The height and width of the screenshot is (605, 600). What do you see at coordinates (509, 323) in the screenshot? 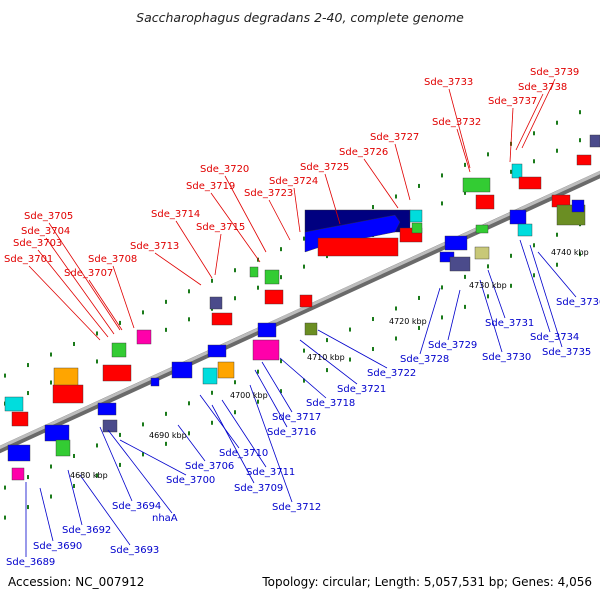
I see `gene-label-reverse: Sde_3731` at bounding box center [509, 323].